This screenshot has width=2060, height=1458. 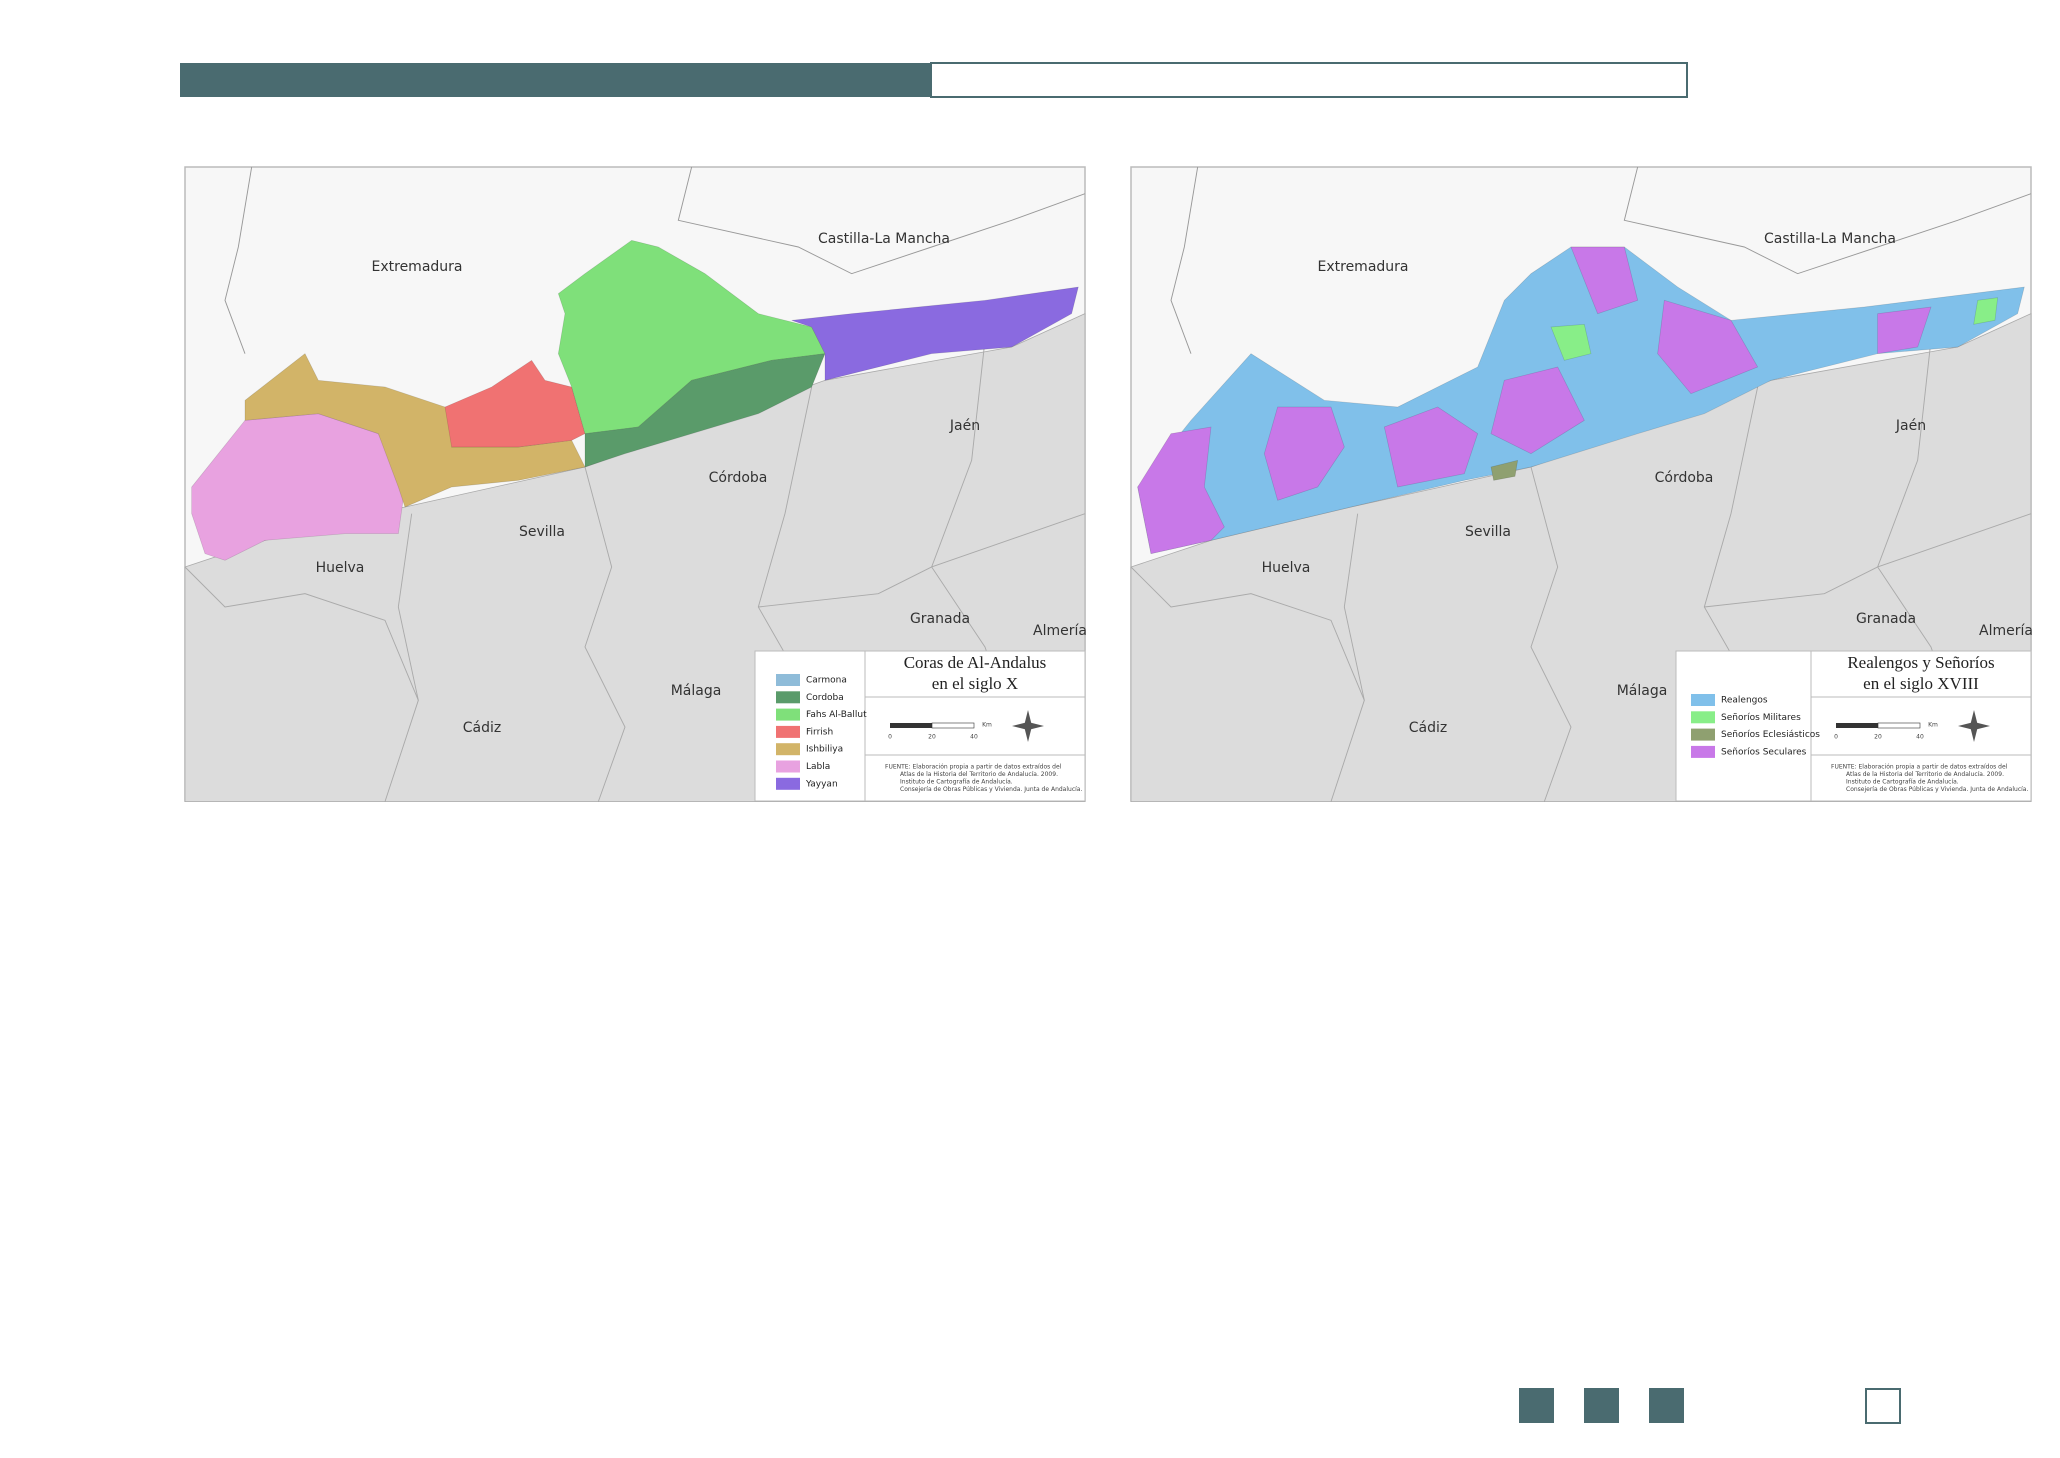 I want to click on header-bar, so click(x=555, y=80).